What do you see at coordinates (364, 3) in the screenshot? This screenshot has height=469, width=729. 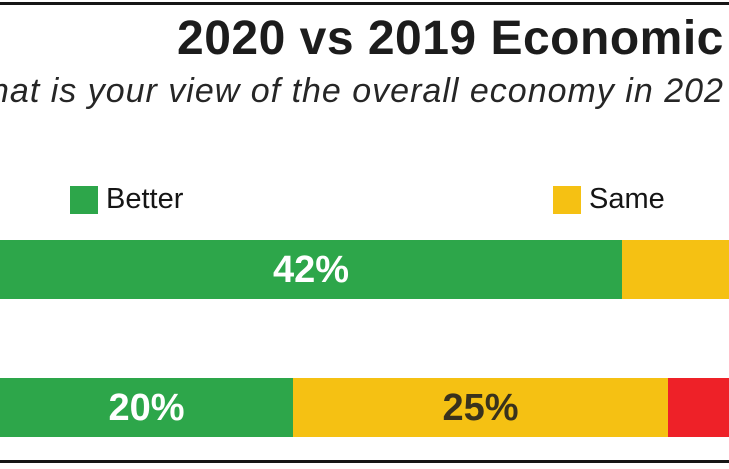 I see `top-divider` at bounding box center [364, 3].